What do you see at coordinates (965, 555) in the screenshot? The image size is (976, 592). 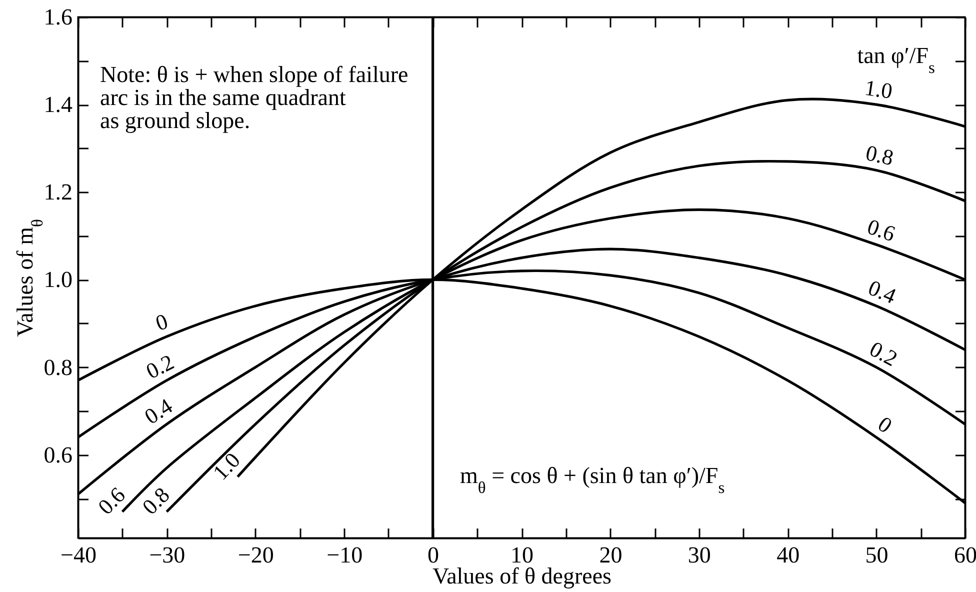 I see `x-tick-label: 60` at bounding box center [965, 555].